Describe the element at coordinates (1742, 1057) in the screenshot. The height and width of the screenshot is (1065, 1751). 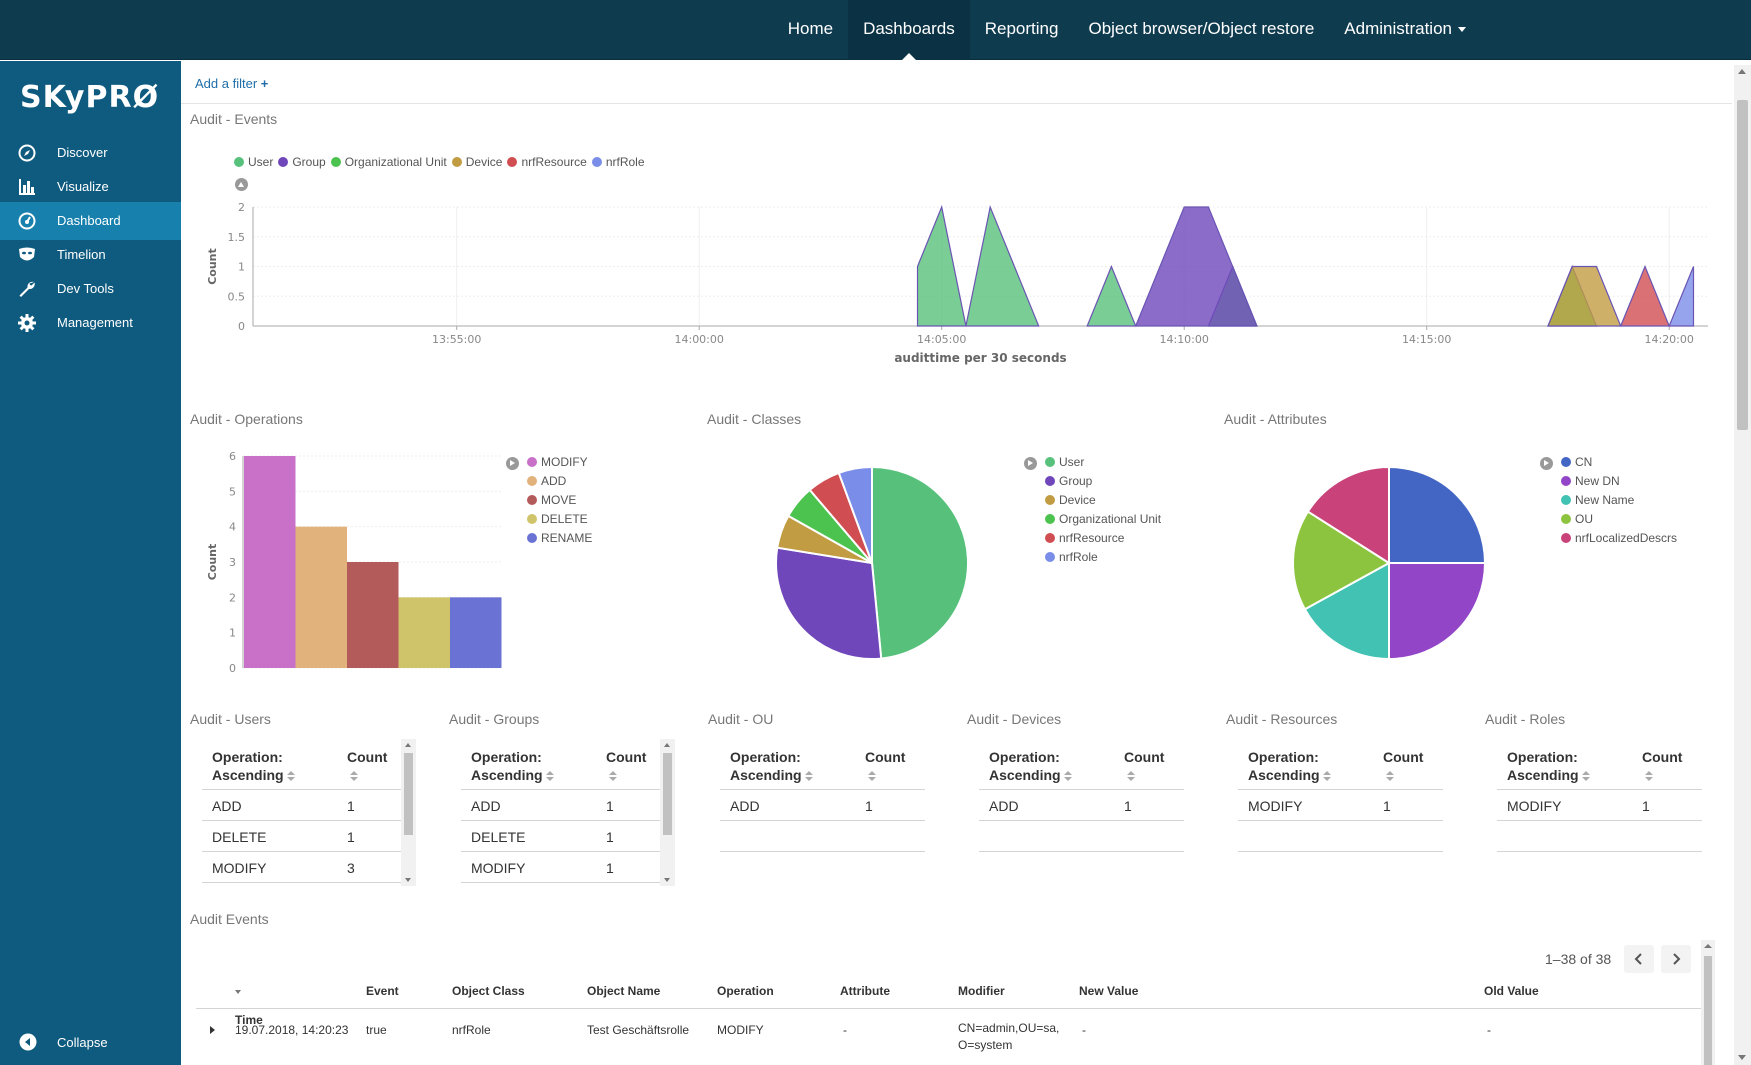
I see `scroll-down-icon` at that location.